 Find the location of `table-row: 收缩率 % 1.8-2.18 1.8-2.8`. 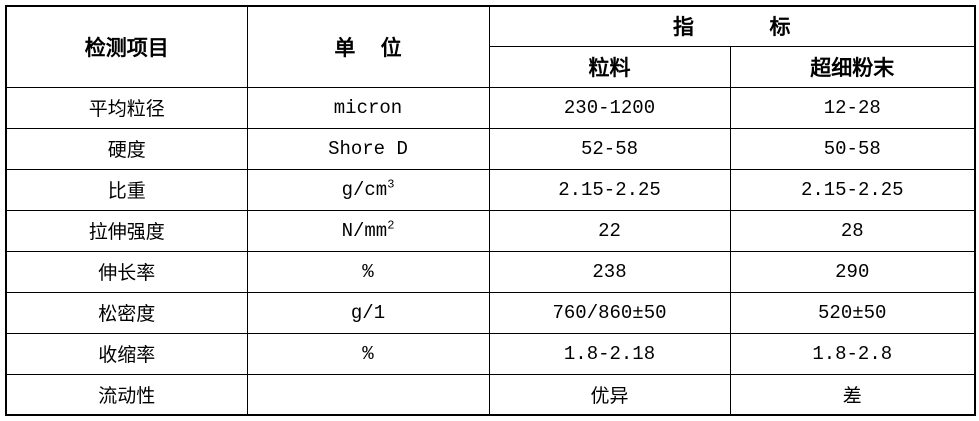

table-row: 收缩率 % 1.8-2.18 1.8-2.8 is located at coordinates (490, 353).